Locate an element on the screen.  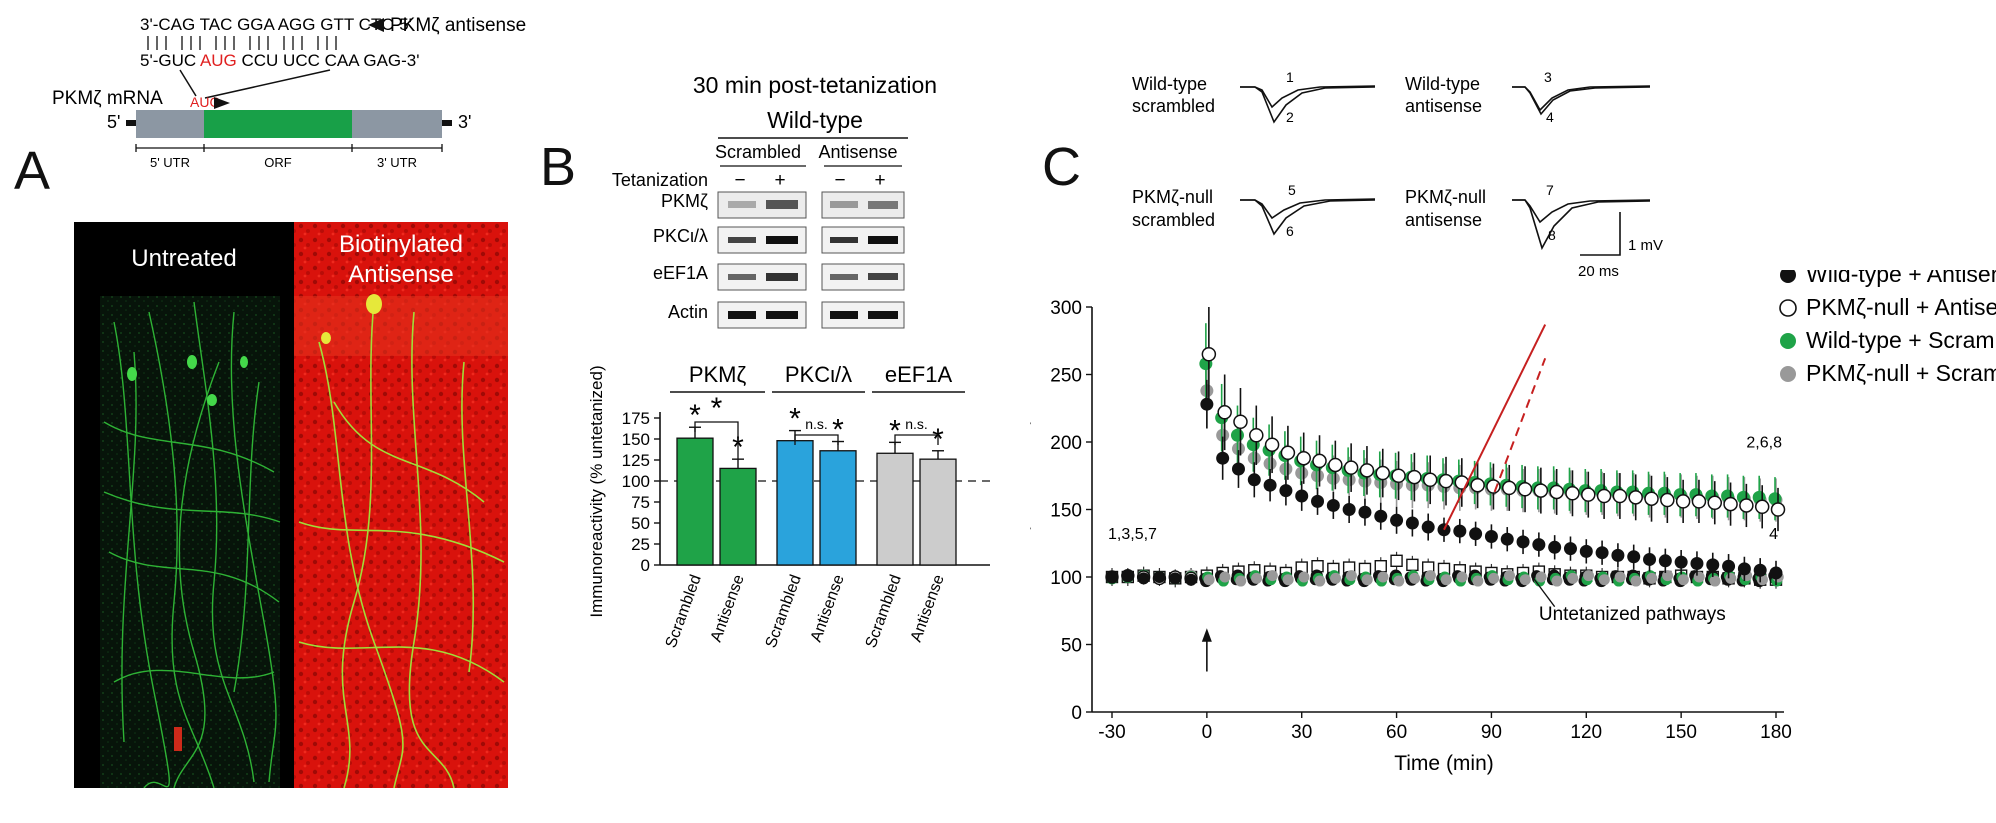
blot-label-pkmz: PKMζ is located at coordinates (684, 201).